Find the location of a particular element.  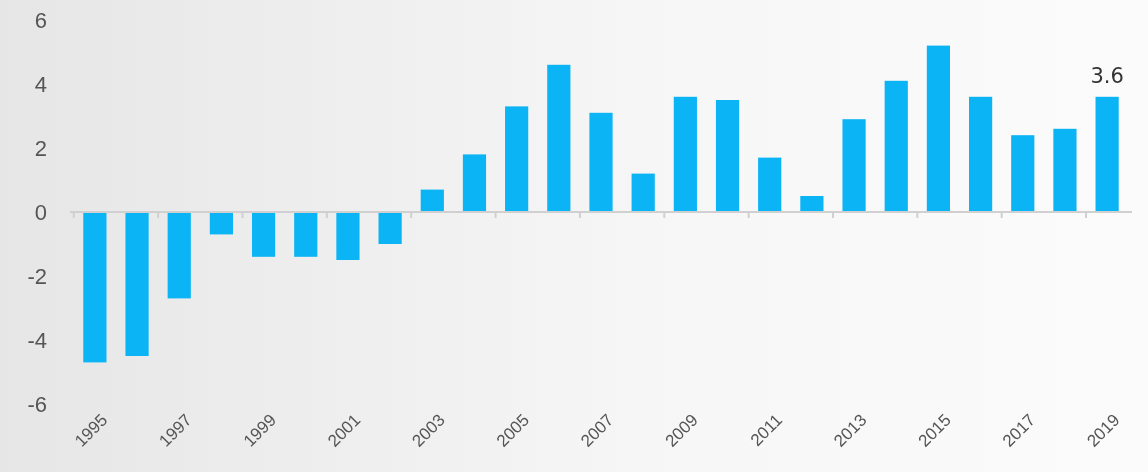

y-tick-label: 4 is located at coordinates (40, 84).